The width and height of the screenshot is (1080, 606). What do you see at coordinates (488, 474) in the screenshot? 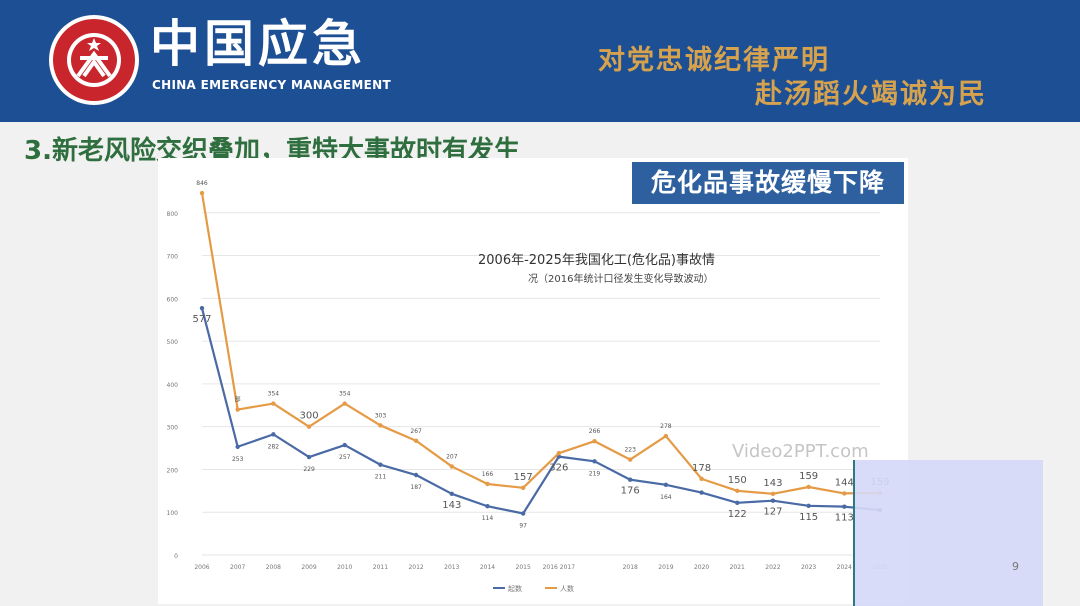
I see `data-label: 166` at bounding box center [488, 474].